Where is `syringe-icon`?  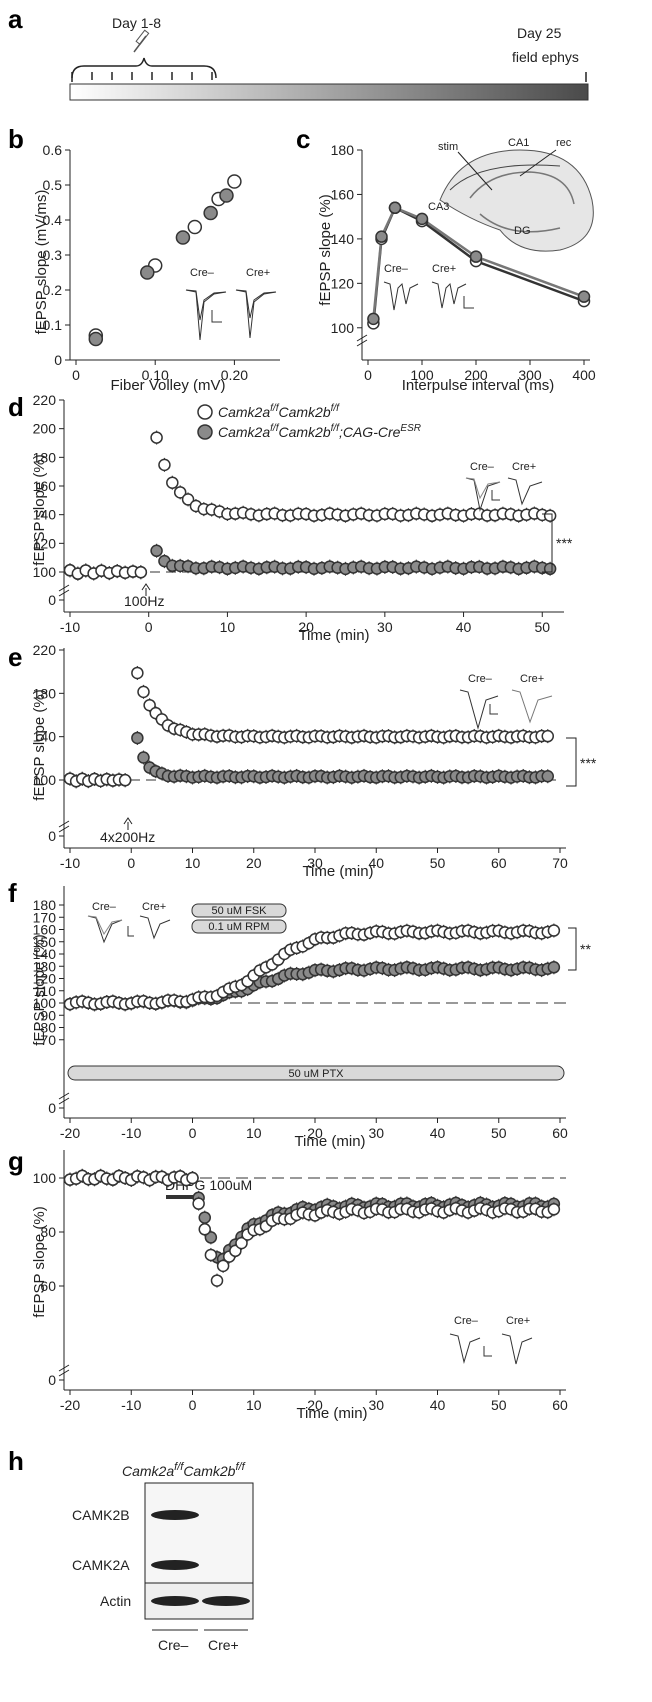 syringe-icon is located at coordinates (141, 41).